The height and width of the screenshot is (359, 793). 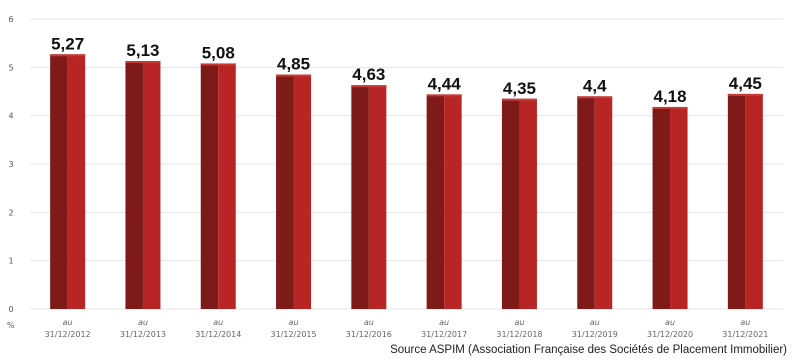 I want to click on data-label: 4,63, so click(x=368, y=74).